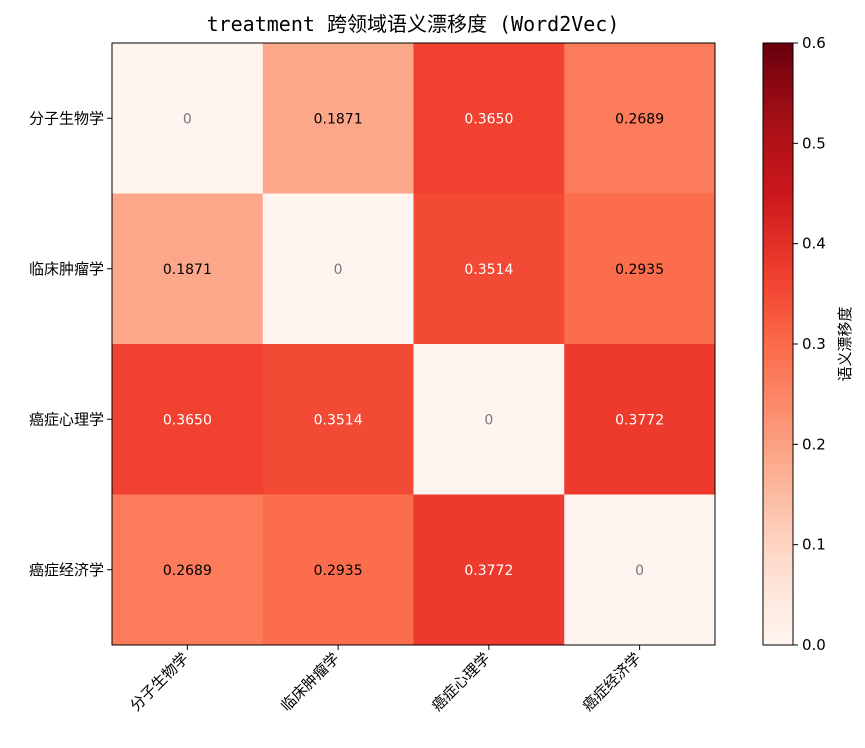  What do you see at coordinates (461, 682) in the screenshot?
I see `x-tick-label: 癌症心理学` at bounding box center [461, 682].